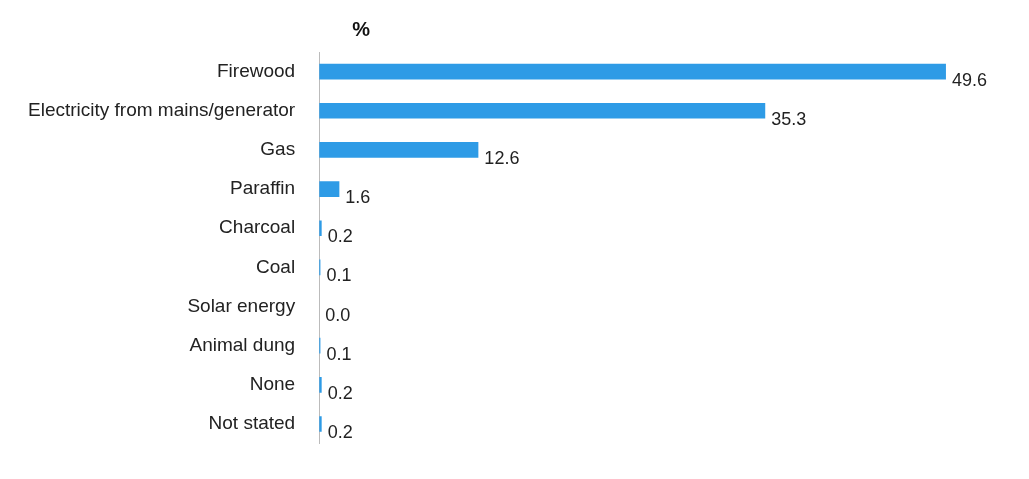 The image size is (1029, 479). Describe the element at coordinates (161, 109) in the screenshot. I see `y-tick-label: Electricity from mains/generator` at that location.